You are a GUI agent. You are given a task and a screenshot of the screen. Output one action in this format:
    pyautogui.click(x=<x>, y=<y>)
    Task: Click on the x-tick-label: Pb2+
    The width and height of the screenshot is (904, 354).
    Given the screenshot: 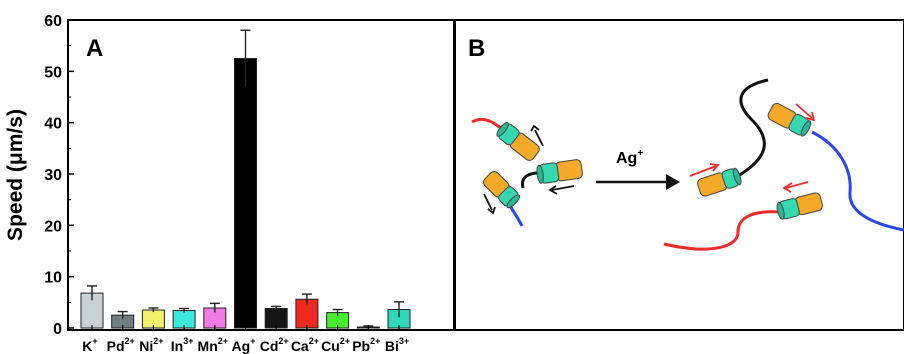 What is the action you would take?
    pyautogui.click(x=366, y=345)
    